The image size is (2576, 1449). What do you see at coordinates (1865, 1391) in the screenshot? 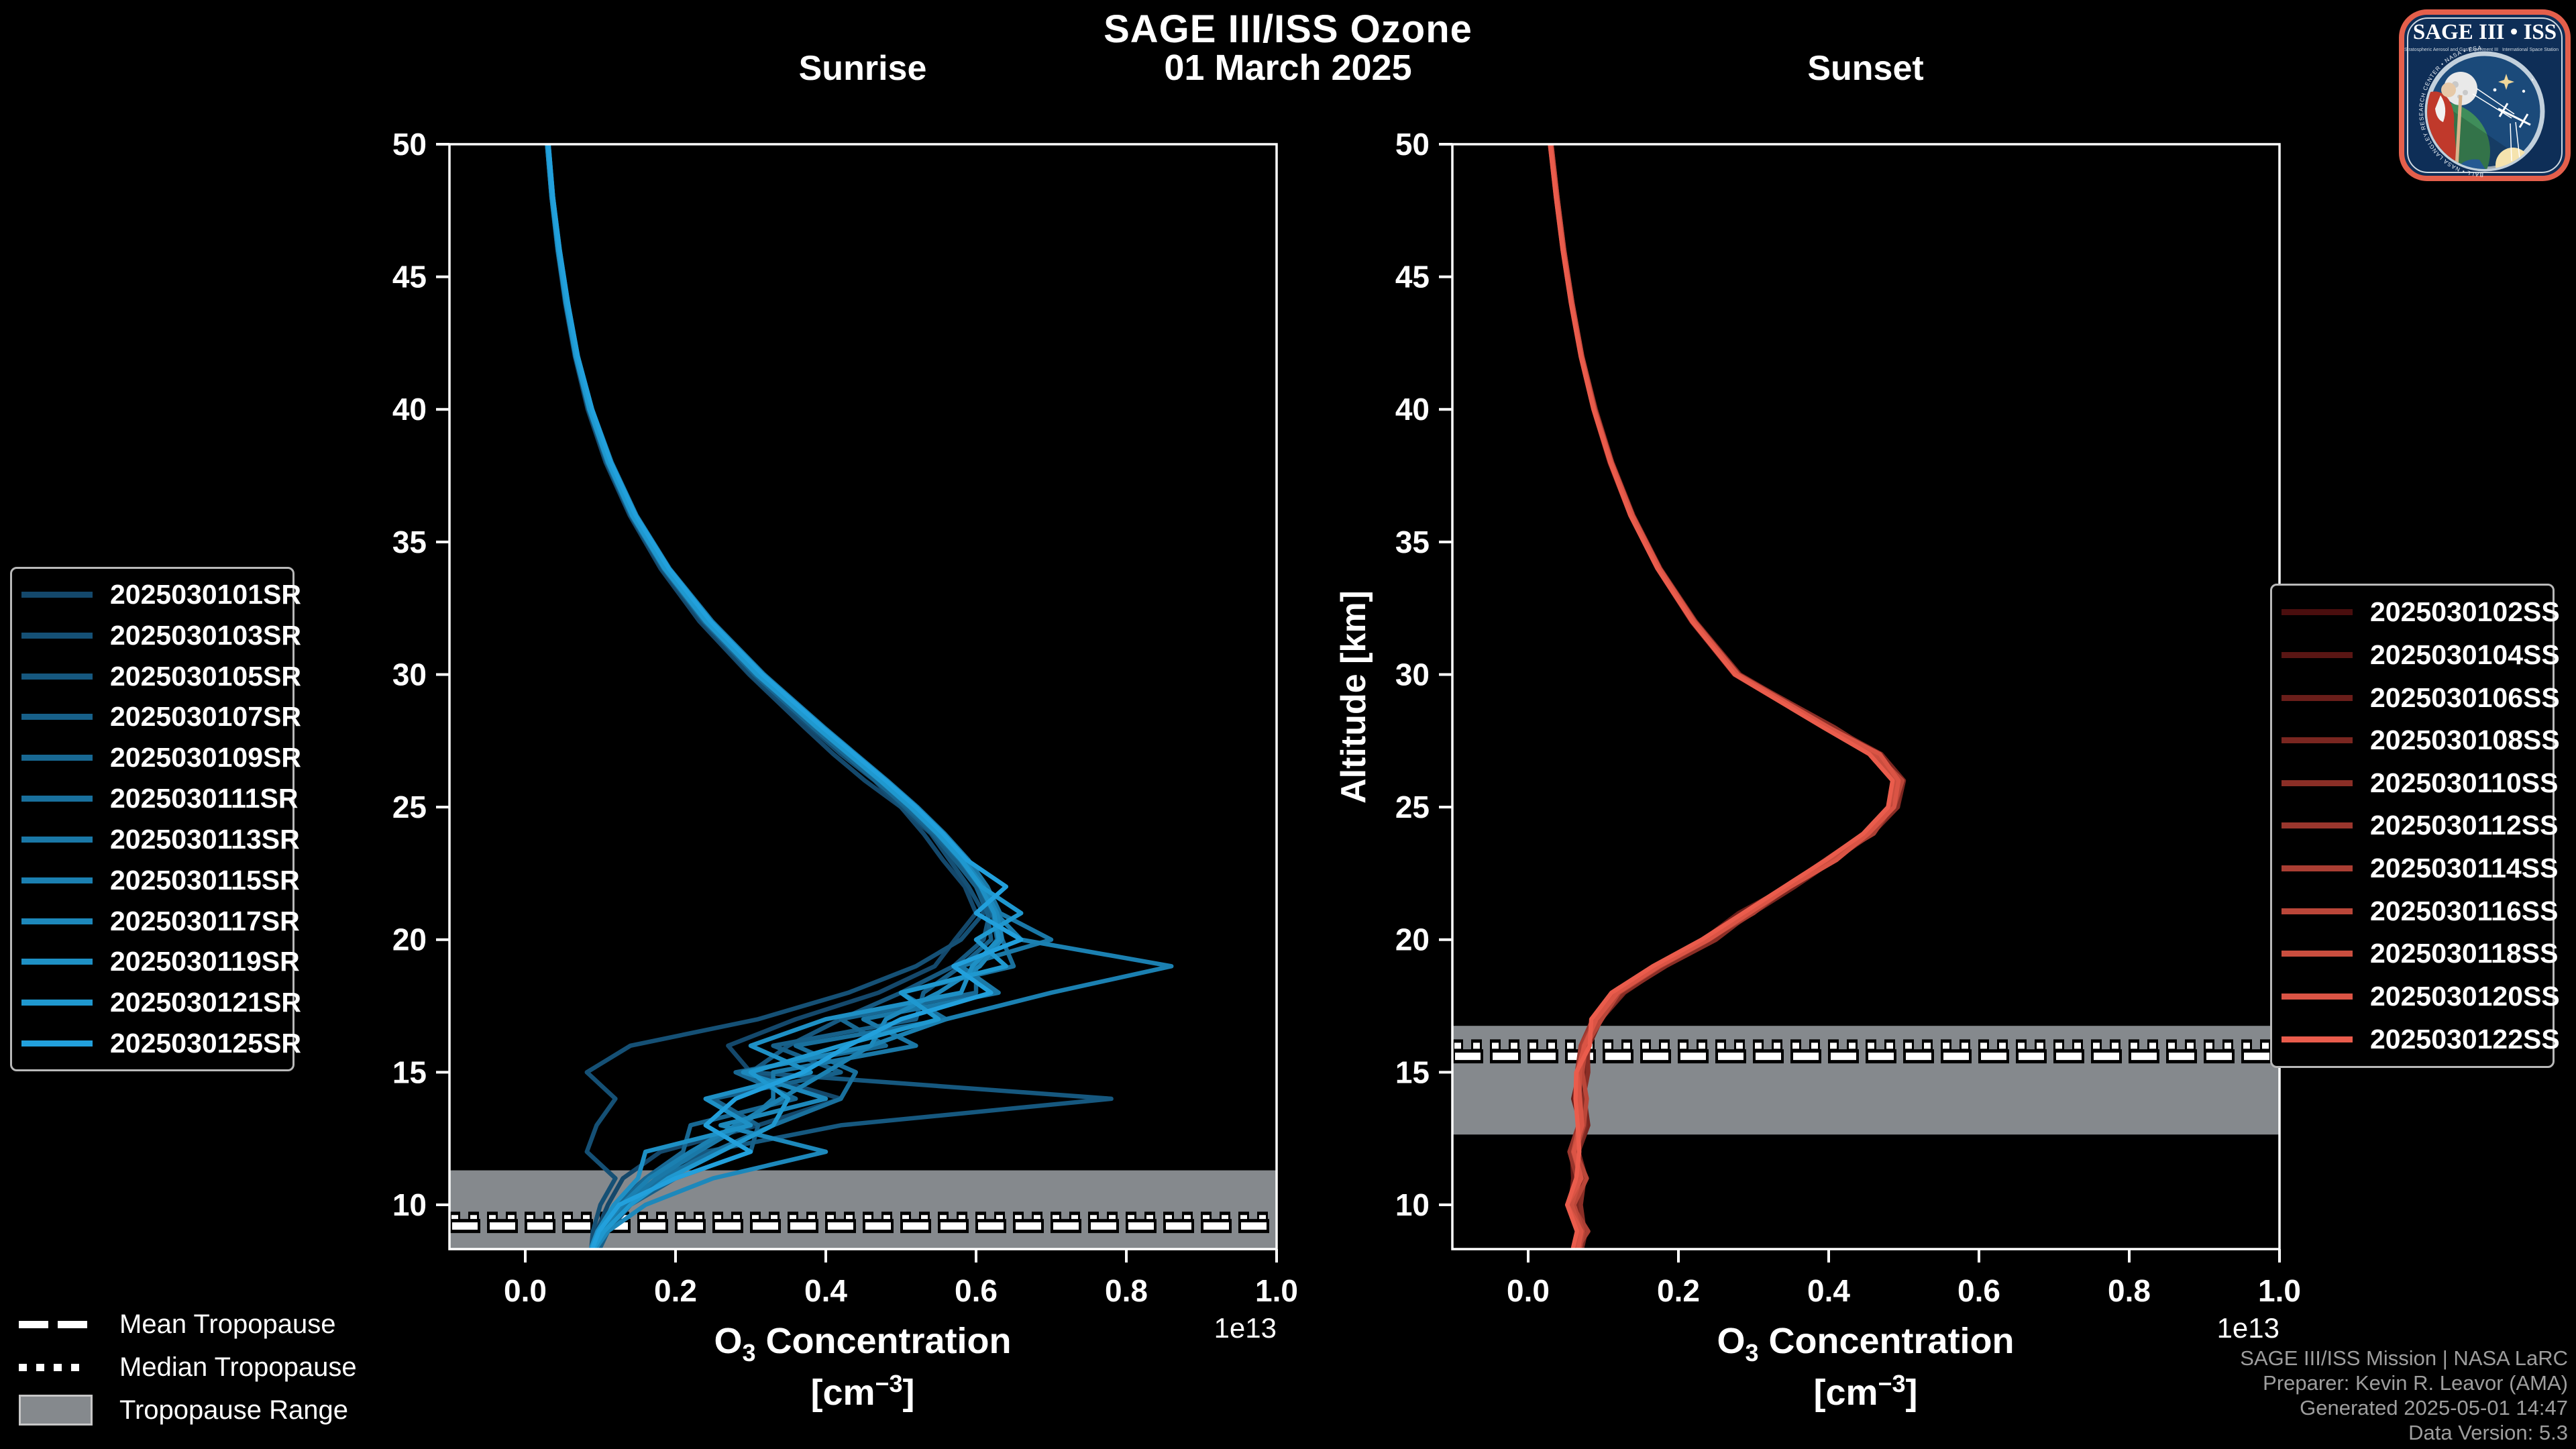
I see `x-axis-units-sunset: [cm−3]` at bounding box center [1865, 1391].